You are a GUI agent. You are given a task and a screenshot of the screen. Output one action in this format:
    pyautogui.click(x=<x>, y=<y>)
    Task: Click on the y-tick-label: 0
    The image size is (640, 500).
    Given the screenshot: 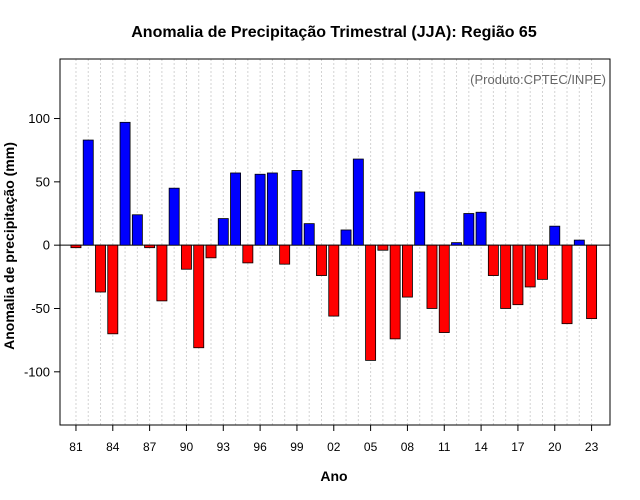 What is the action you would take?
    pyautogui.click(x=46, y=245)
    